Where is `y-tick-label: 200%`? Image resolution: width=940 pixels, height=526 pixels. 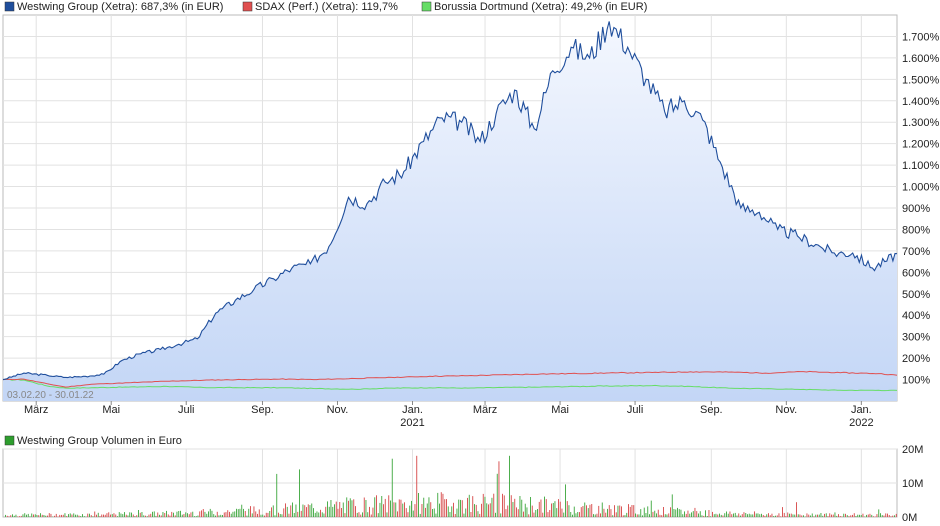 y-tick-label: 200% is located at coordinates (916, 359).